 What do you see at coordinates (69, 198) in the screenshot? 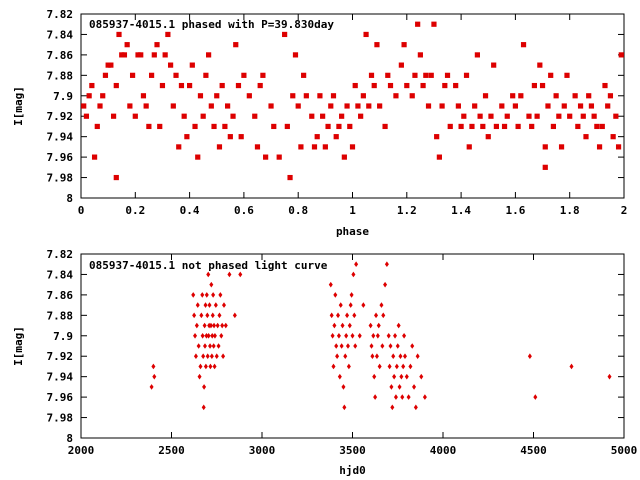
I see `phased-y-tick-label: 8` at bounding box center [69, 198].